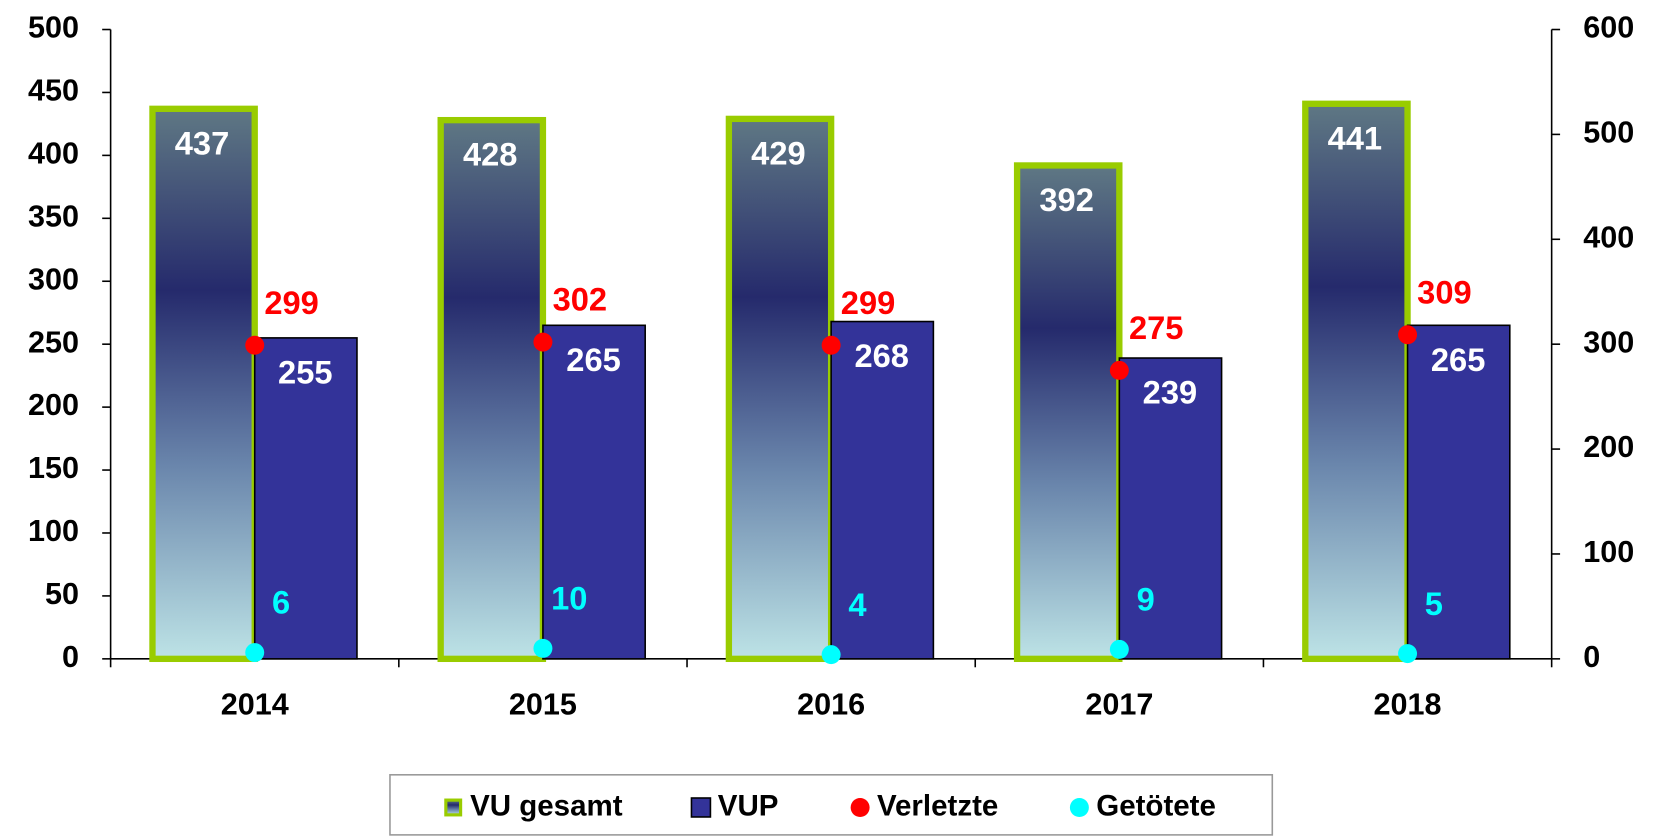 This screenshot has width=1657, height=837. Describe the element at coordinates (569, 598) in the screenshot. I see `value-label: 10` at that location.